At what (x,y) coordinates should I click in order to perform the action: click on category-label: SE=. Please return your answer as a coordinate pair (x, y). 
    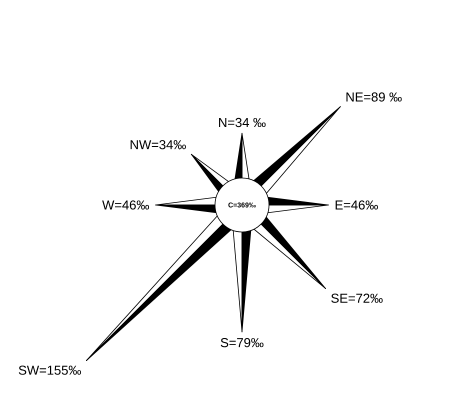
    Looking at the image, I should click on (343, 298).